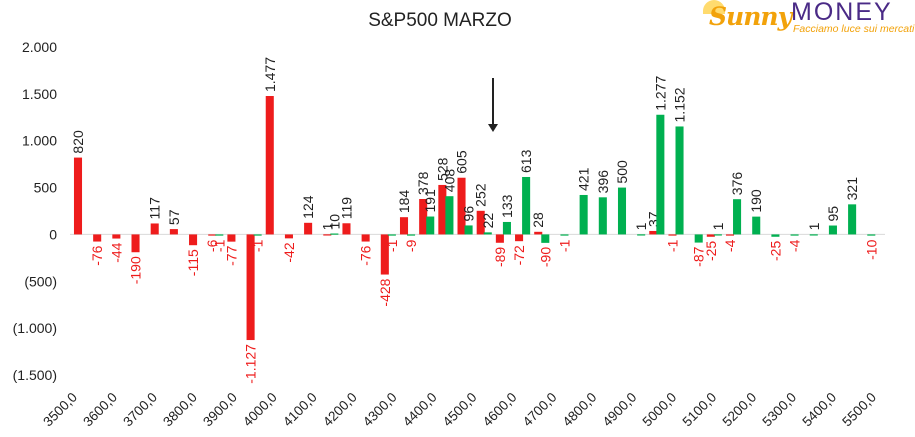 Image resolution: width=915 pixels, height=437 pixels. What do you see at coordinates (440, 20) in the screenshot?
I see `chart-title: S&P500 MARZO` at bounding box center [440, 20].